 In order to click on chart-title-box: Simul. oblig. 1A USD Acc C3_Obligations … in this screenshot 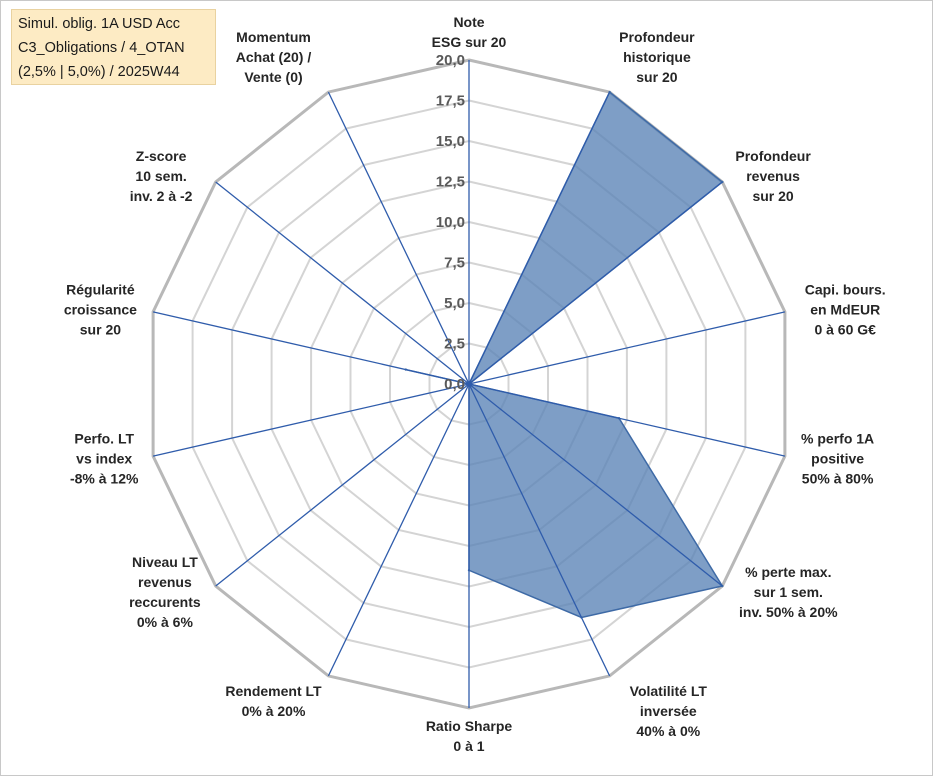, I will do `click(113, 47)`.